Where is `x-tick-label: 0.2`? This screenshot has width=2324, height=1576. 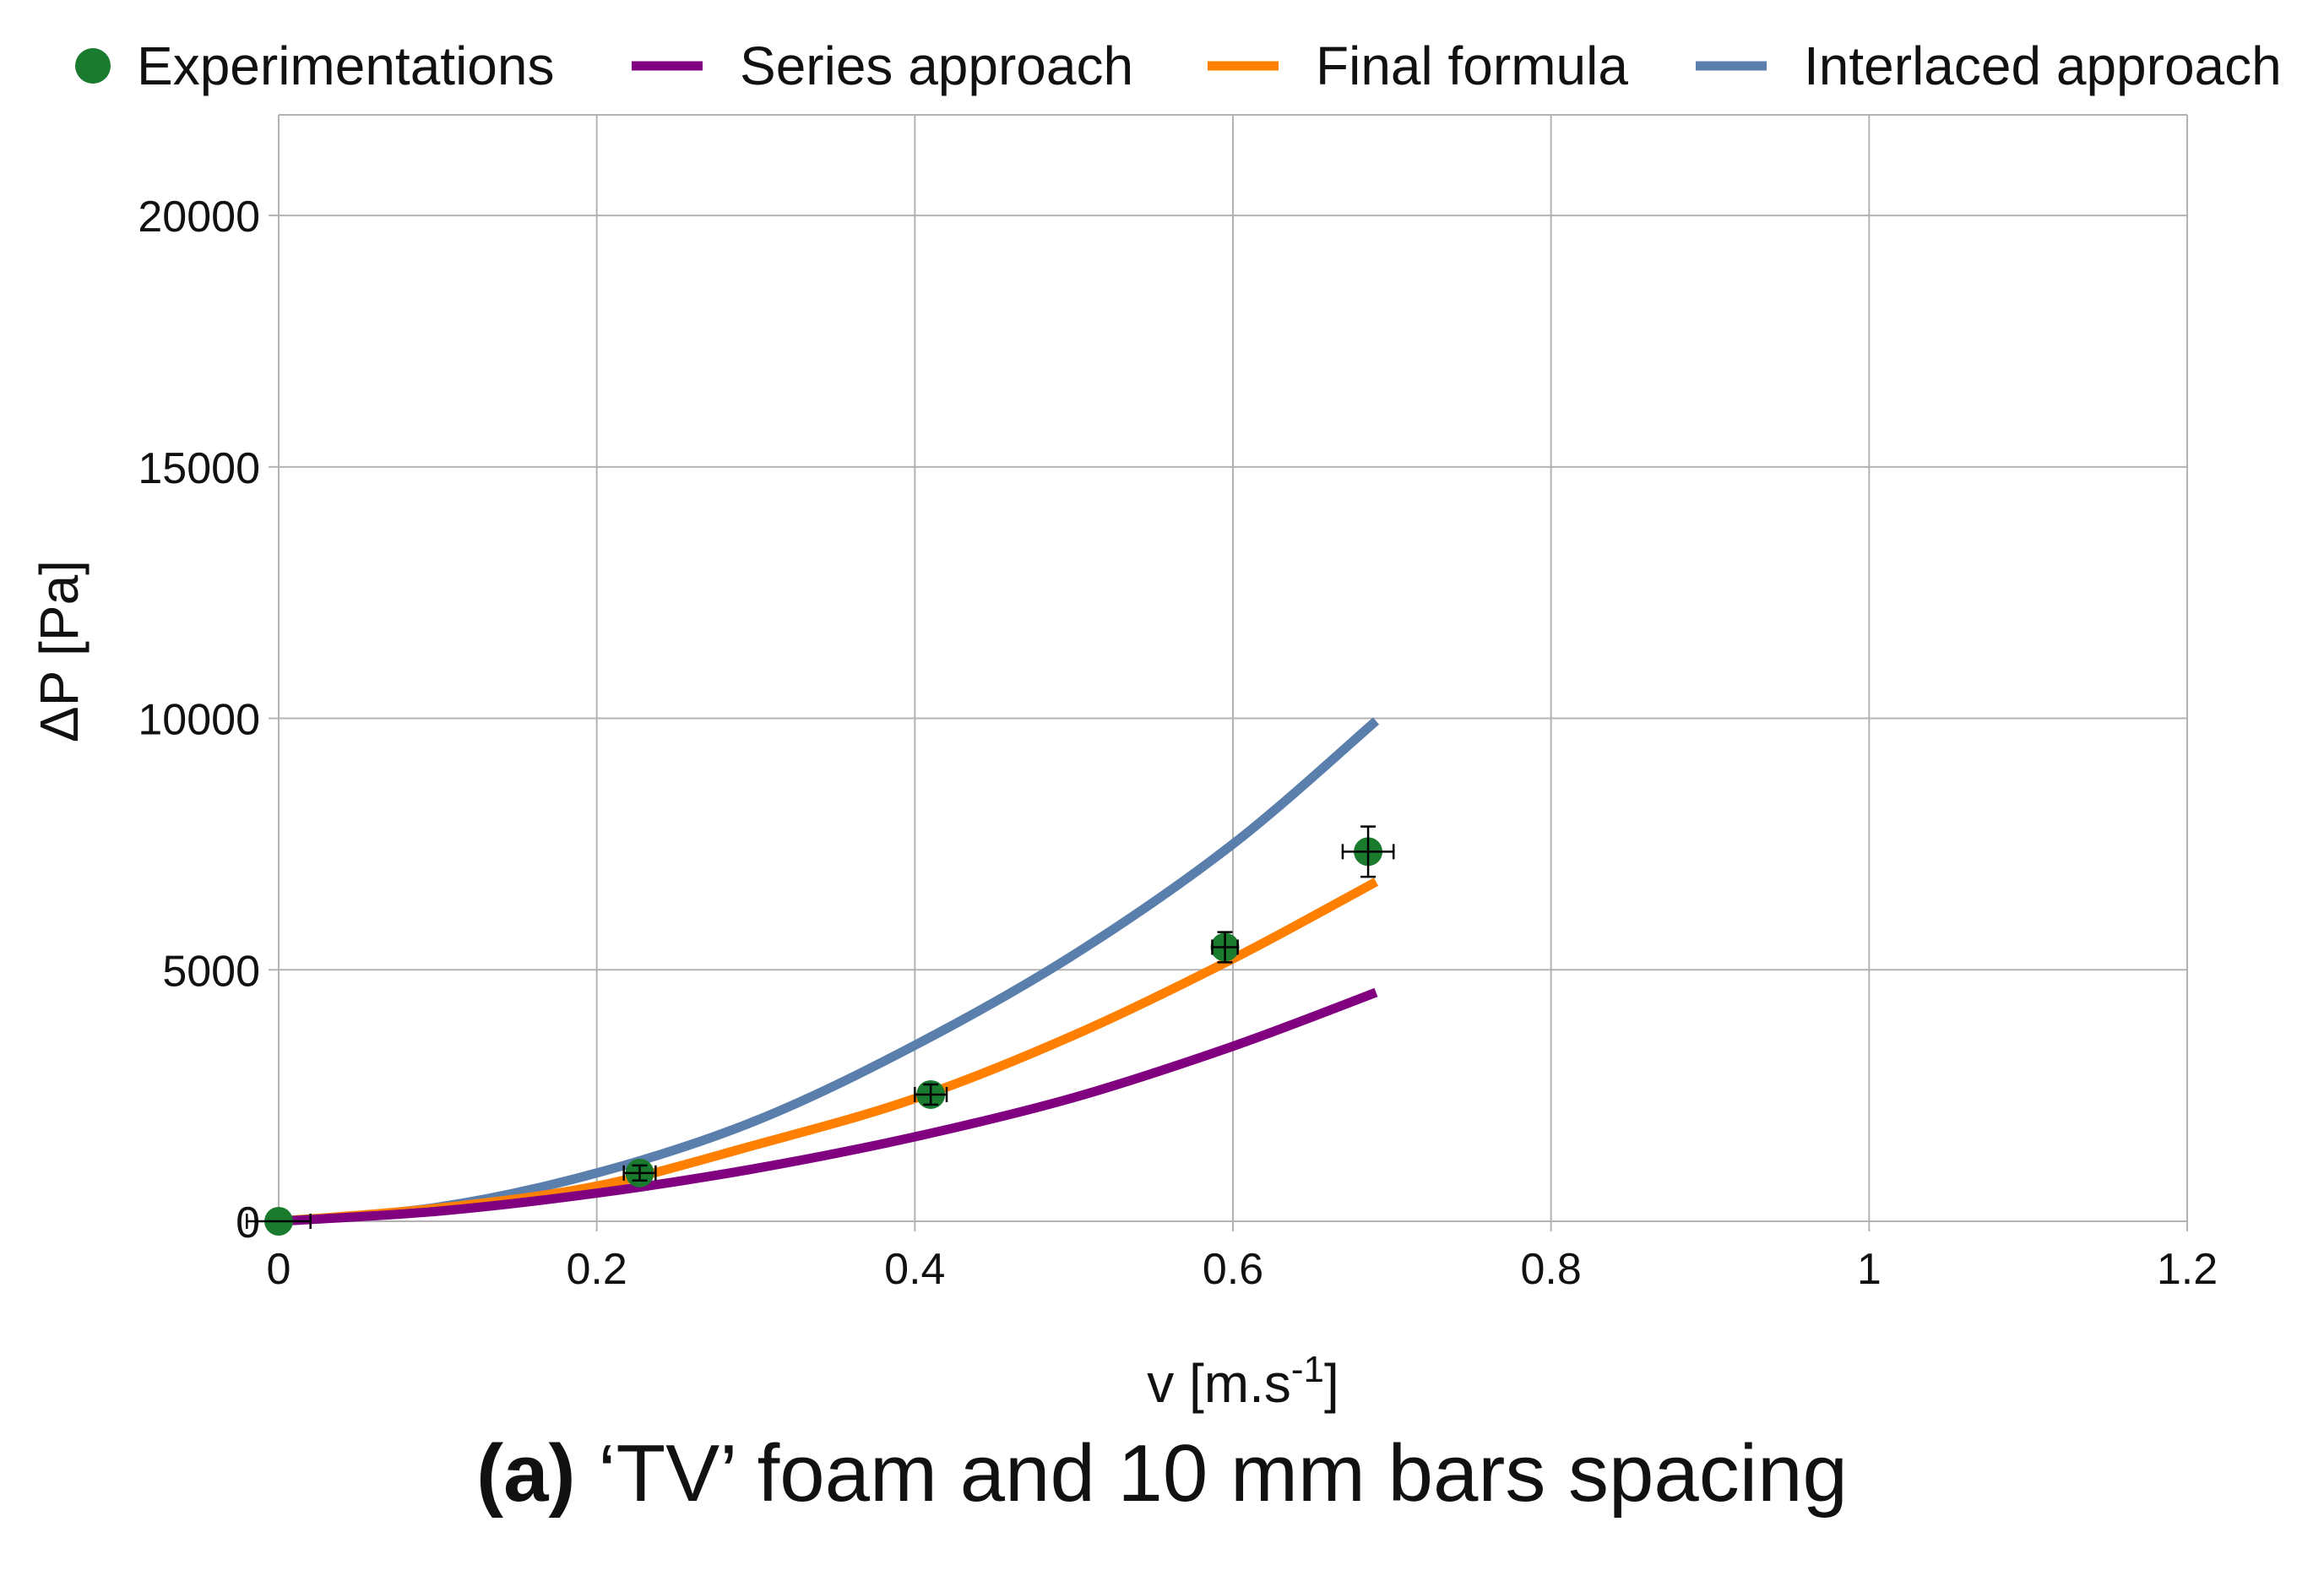 x-tick-label: 0.2 is located at coordinates (597, 1269).